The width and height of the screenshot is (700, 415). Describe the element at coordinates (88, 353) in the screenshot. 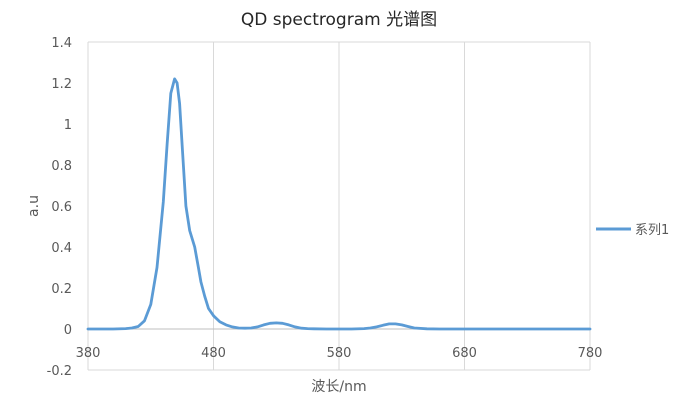

I see `x-tick-label: 380` at that location.